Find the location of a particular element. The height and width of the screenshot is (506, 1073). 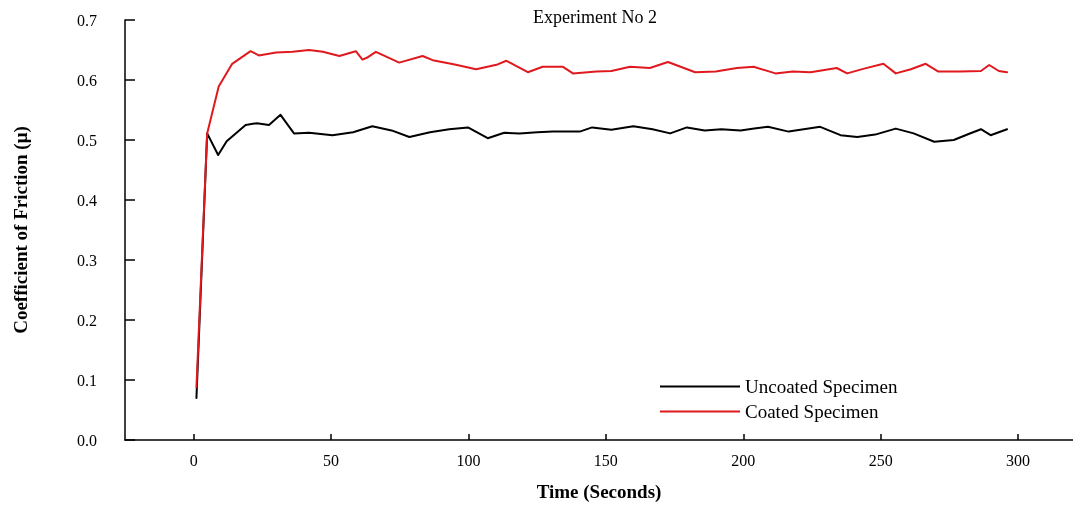

x-axis-title: Time (Seconds) is located at coordinates (599, 492).